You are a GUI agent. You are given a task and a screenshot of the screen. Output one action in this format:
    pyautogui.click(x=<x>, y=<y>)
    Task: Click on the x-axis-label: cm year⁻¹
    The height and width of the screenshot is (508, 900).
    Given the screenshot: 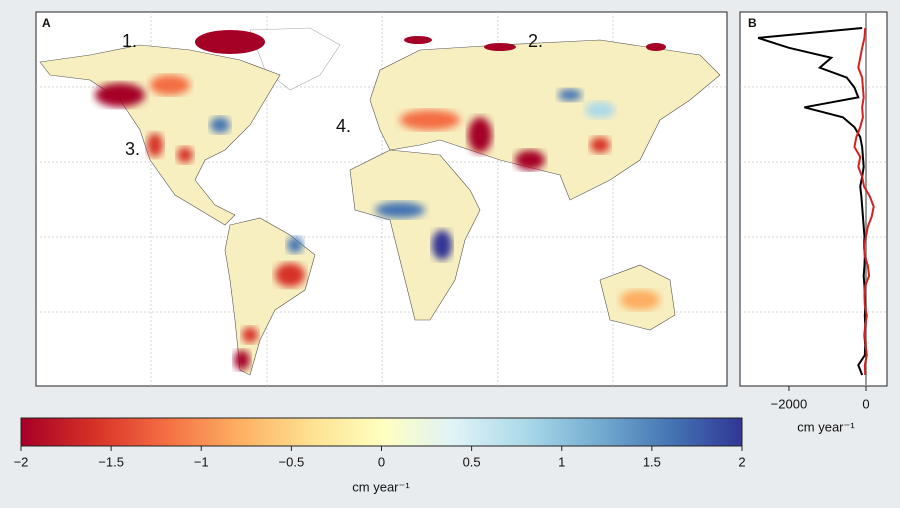 What is the action you would take?
    pyautogui.click(x=826, y=426)
    